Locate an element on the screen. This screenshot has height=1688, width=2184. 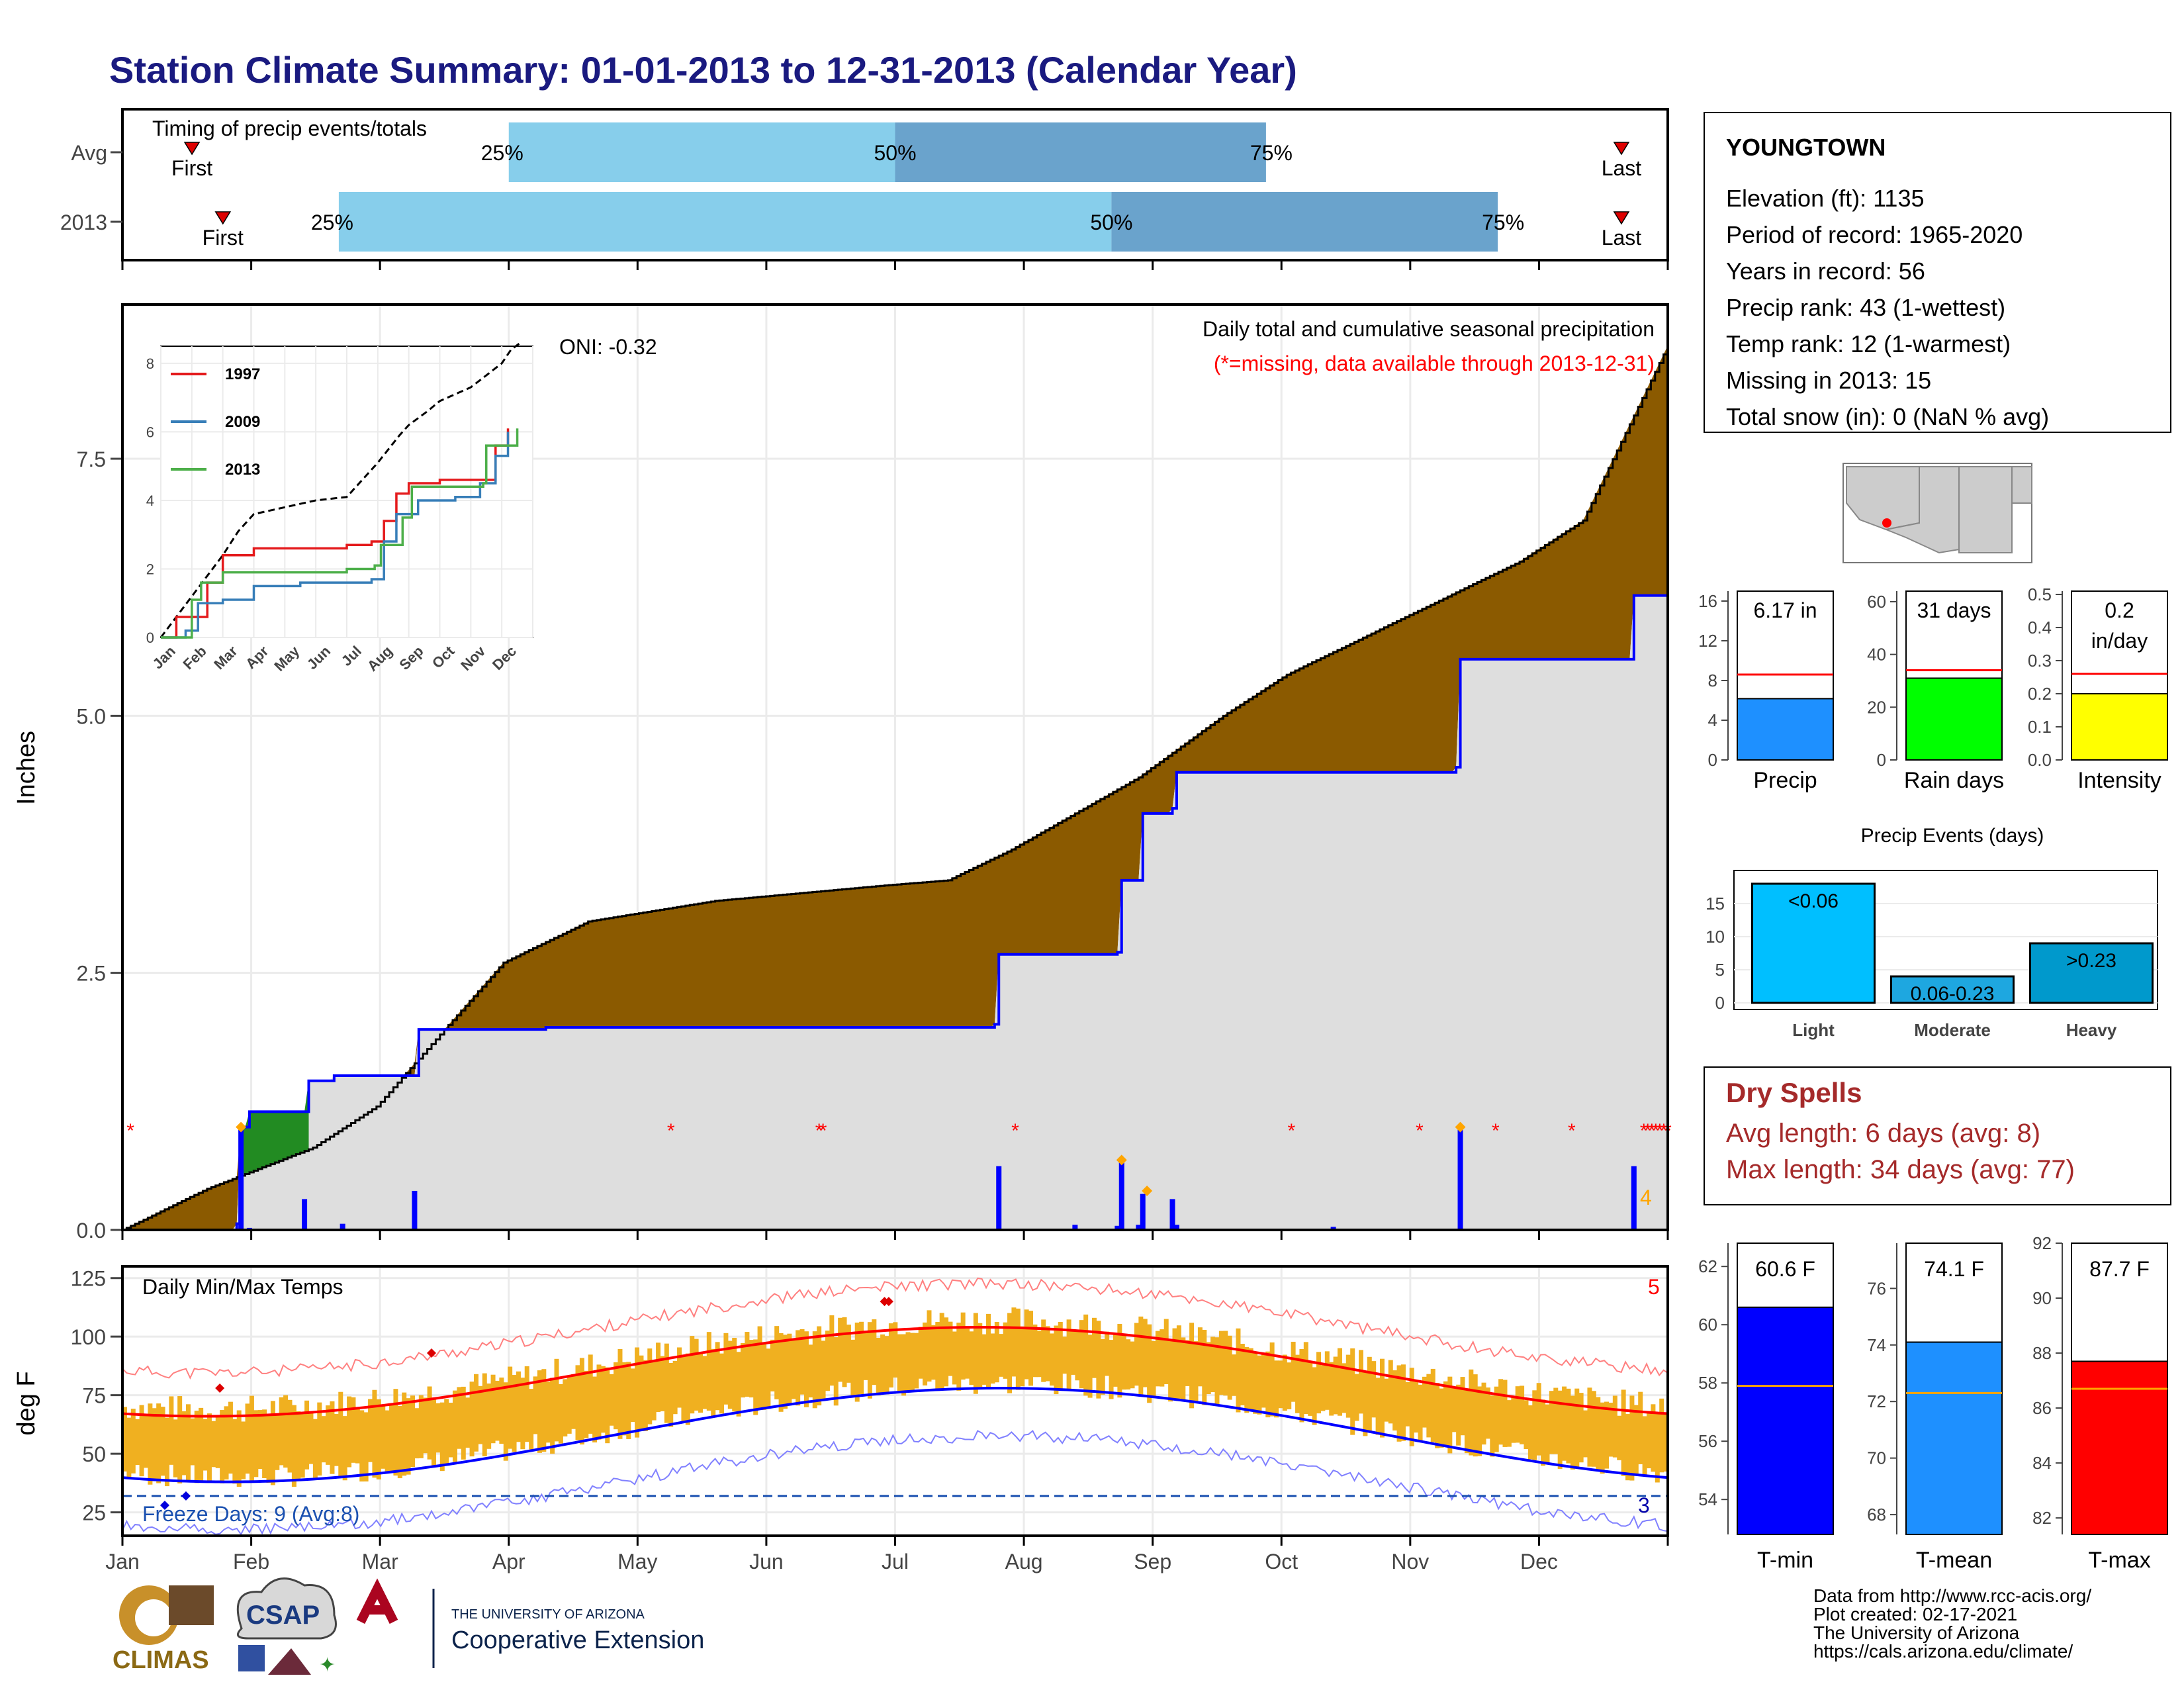
temp-summary-label: T-min is located at coordinates (1785, 1560).